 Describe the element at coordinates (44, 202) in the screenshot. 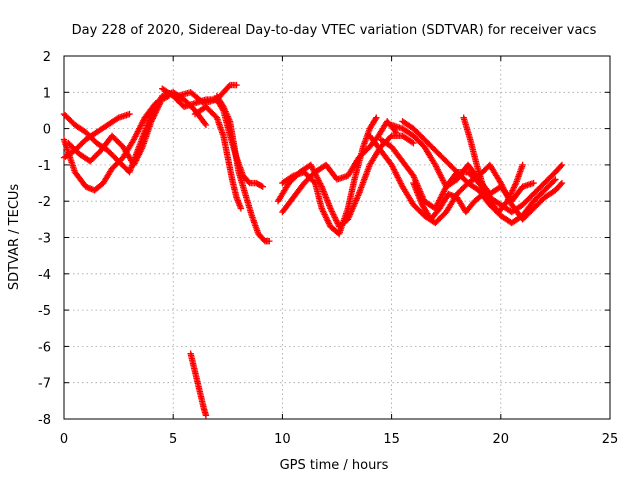

I see `y-tick-label: -2` at that location.